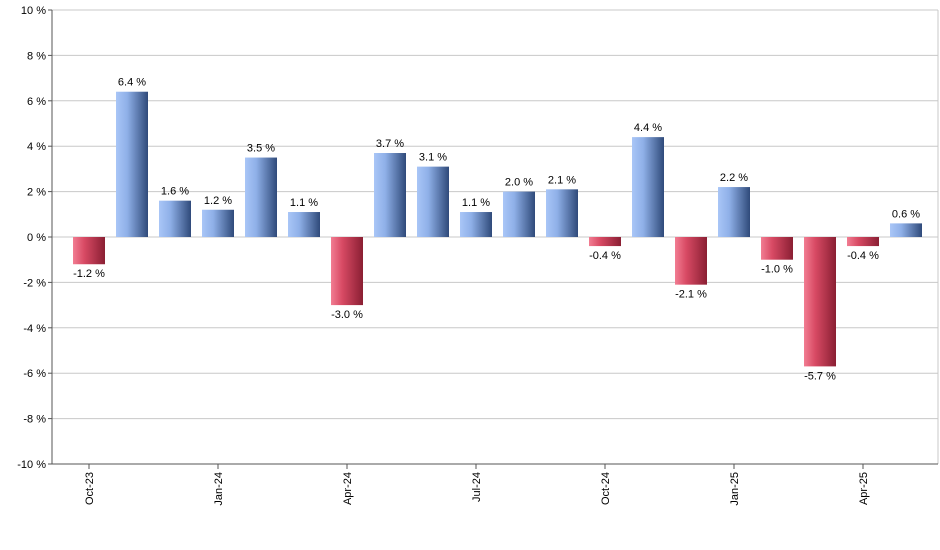 This screenshot has height=550, width=940. Describe the element at coordinates (777, 270) in the screenshot. I see `data-label-feb-25: -1.0 %` at that location.